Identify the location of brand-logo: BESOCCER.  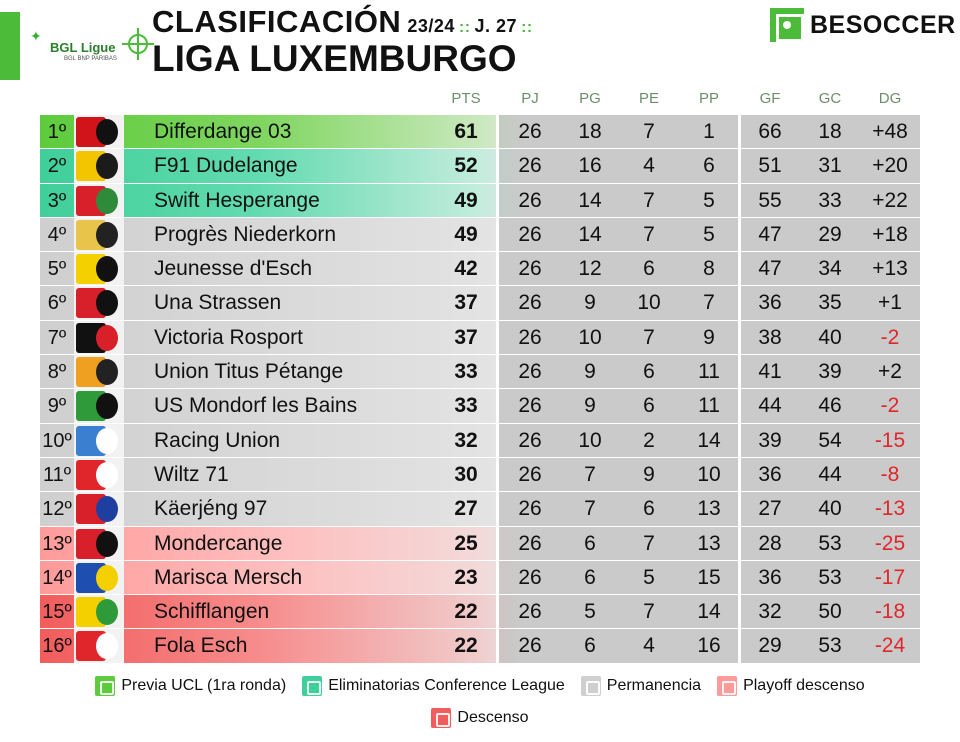
(863, 25).